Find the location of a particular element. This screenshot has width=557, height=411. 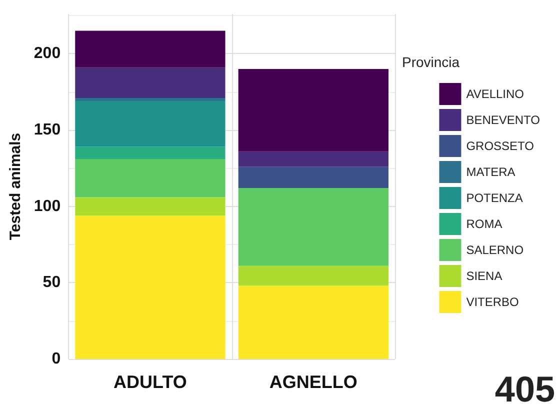

legend-label: BENEVENTO is located at coordinates (503, 120).